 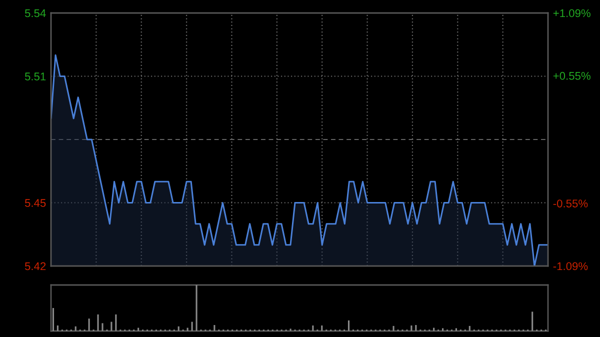 What do you see at coordinates (35, 76) in the screenshot?
I see `y-tick-label: 5.51` at bounding box center [35, 76].